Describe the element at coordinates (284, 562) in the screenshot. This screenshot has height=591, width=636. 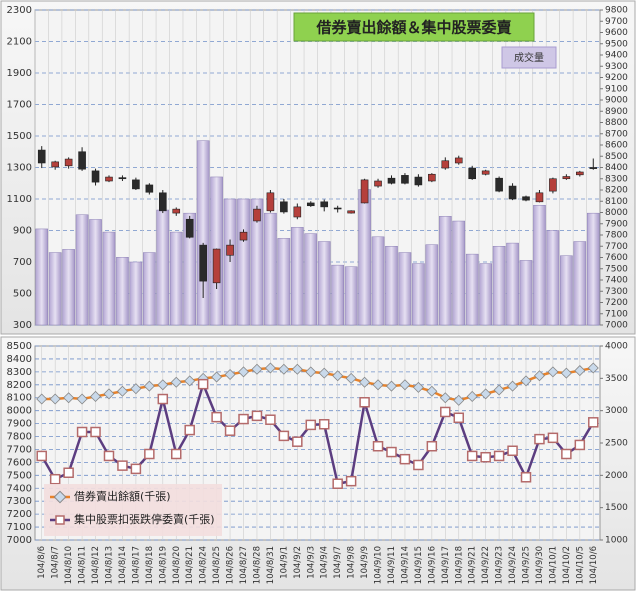
I see `x-tick-label: 104/9/1` at that location.